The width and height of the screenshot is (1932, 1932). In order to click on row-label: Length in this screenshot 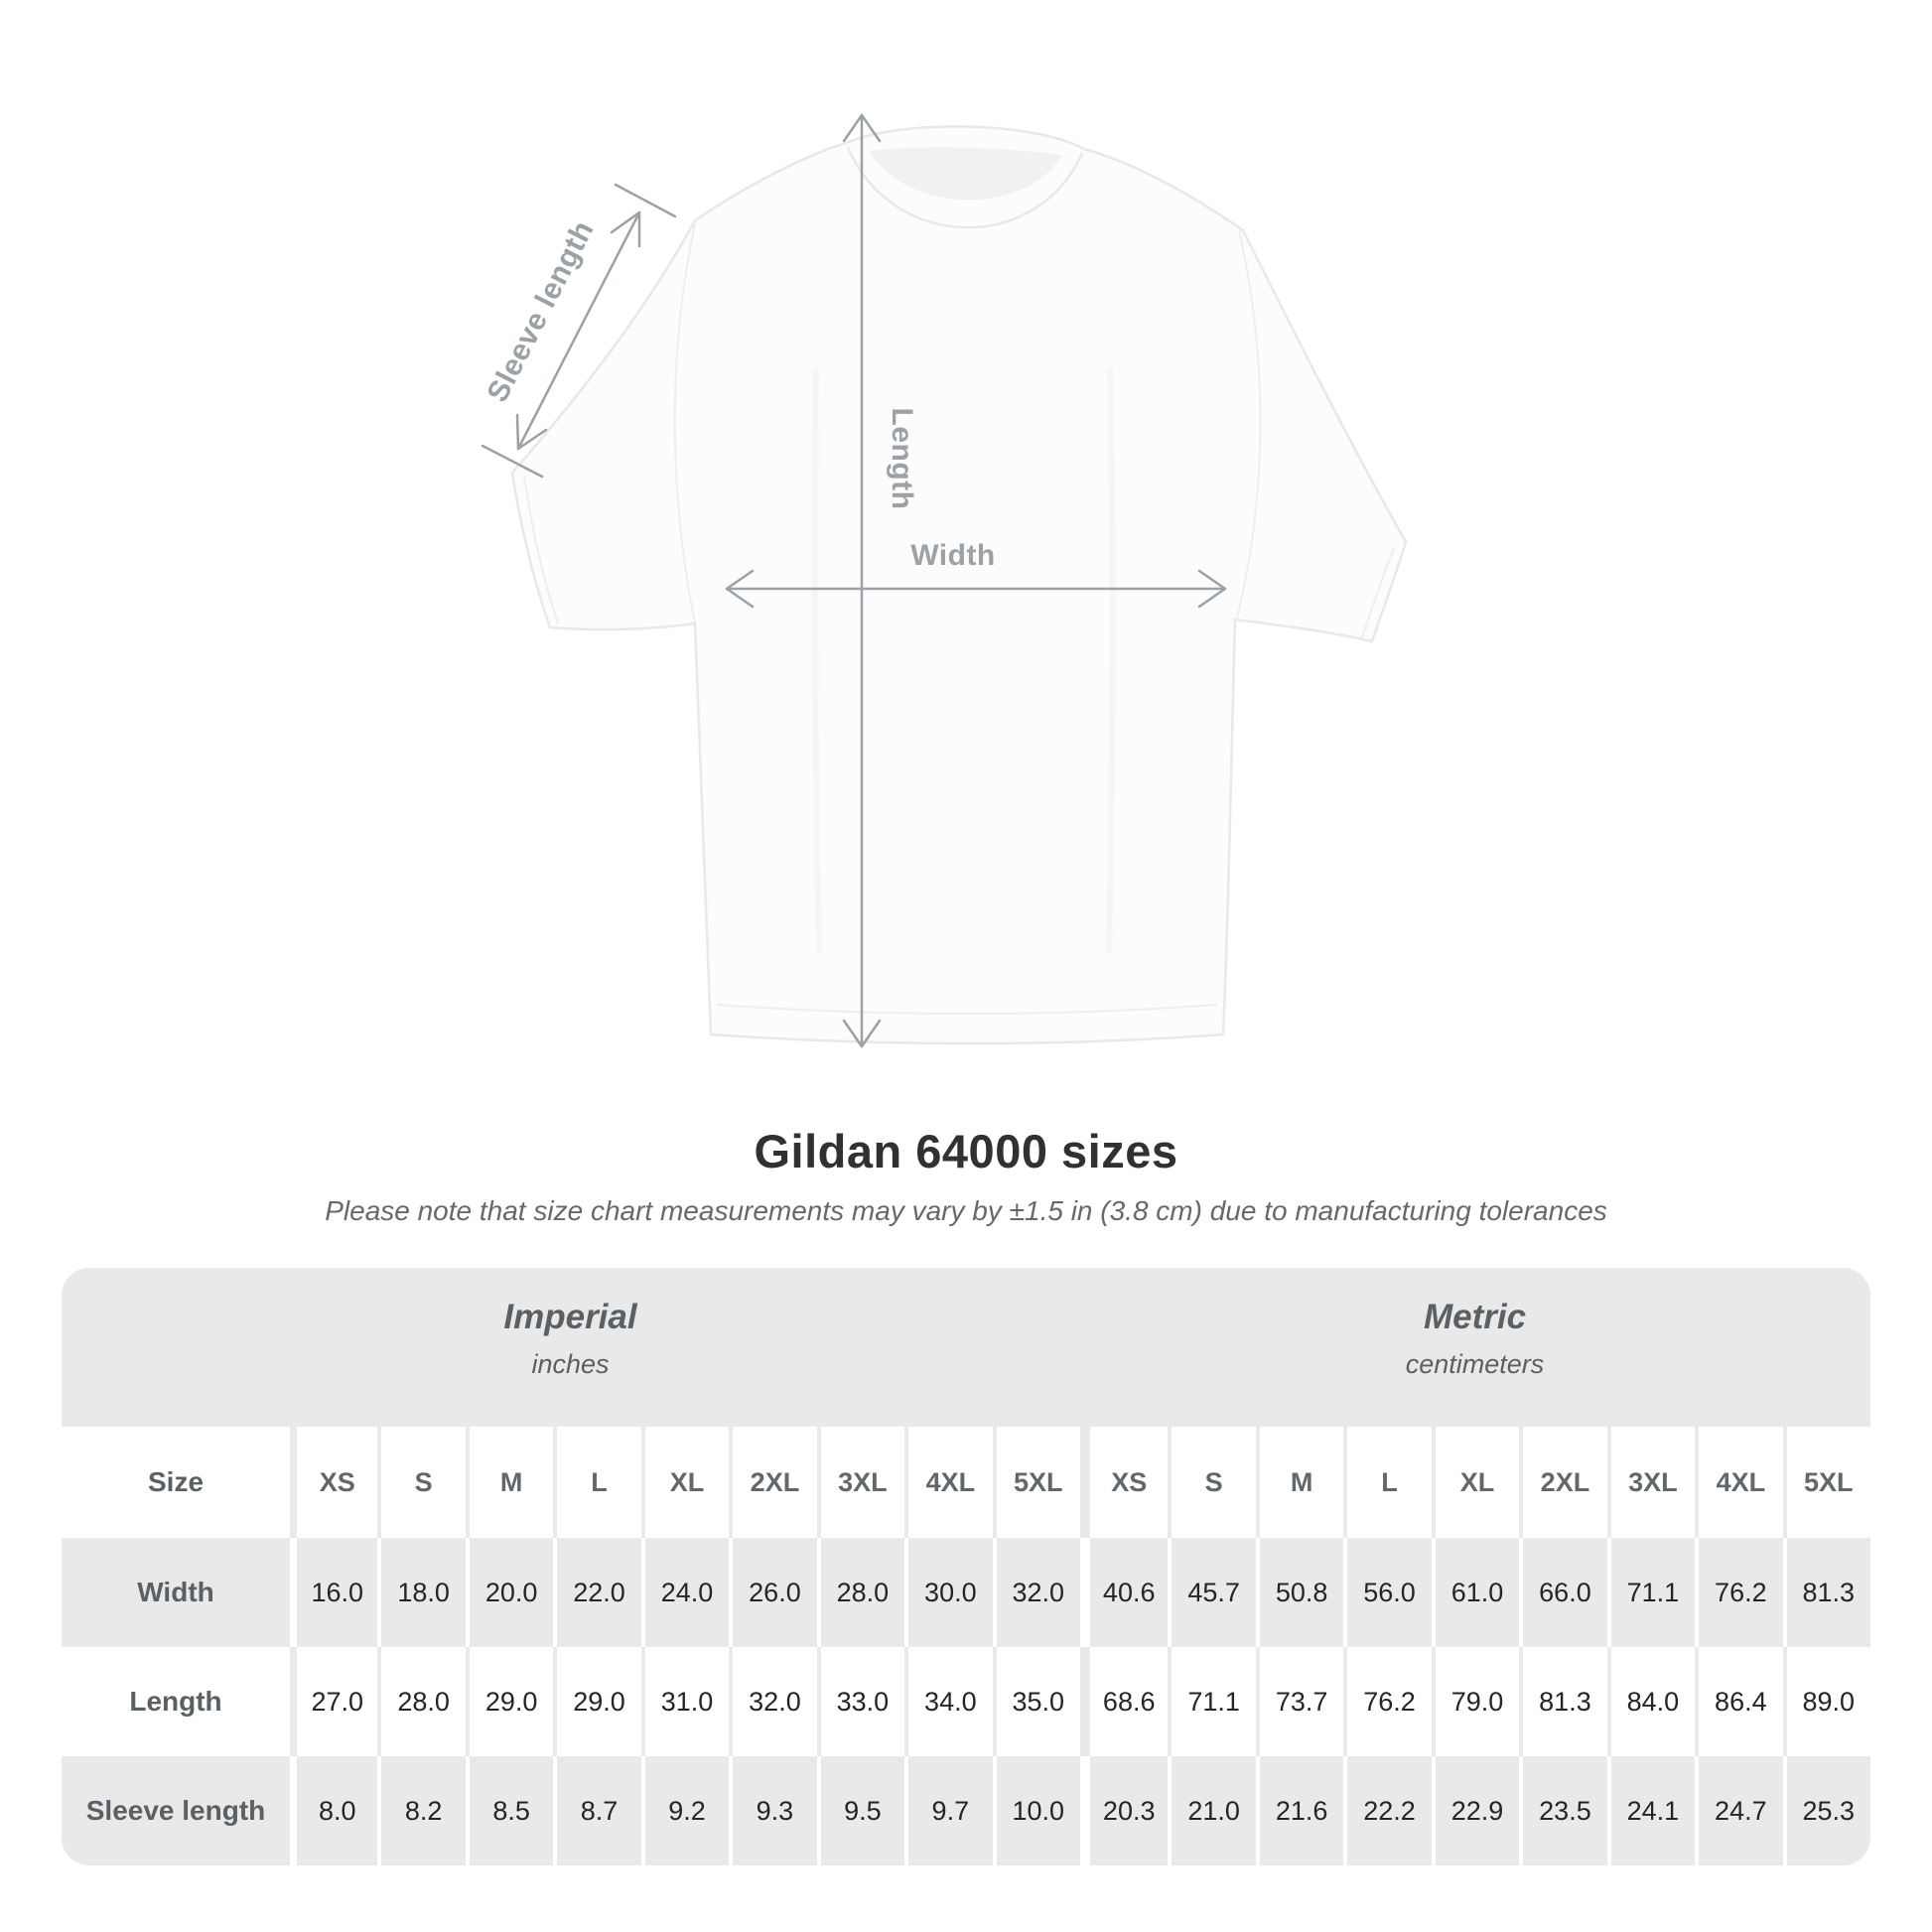, I will do `click(176, 1701)`.